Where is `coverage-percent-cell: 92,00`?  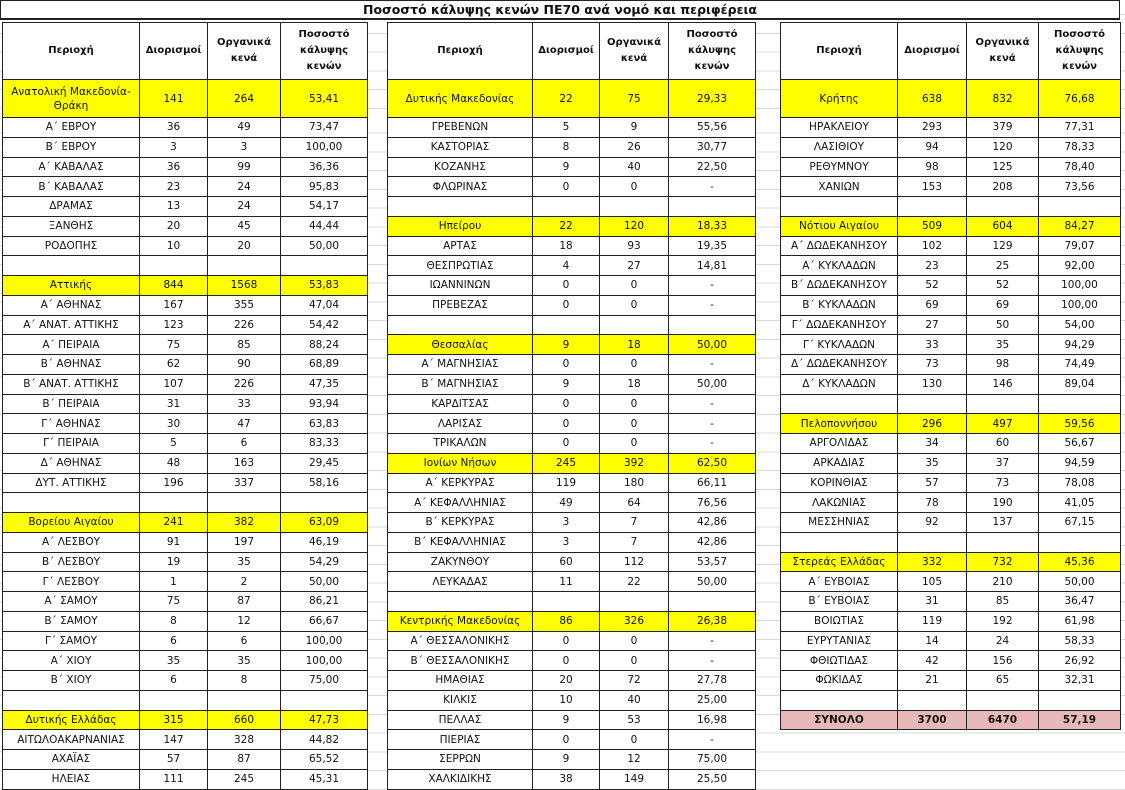
coverage-percent-cell: 92,00 is located at coordinates (1079, 265).